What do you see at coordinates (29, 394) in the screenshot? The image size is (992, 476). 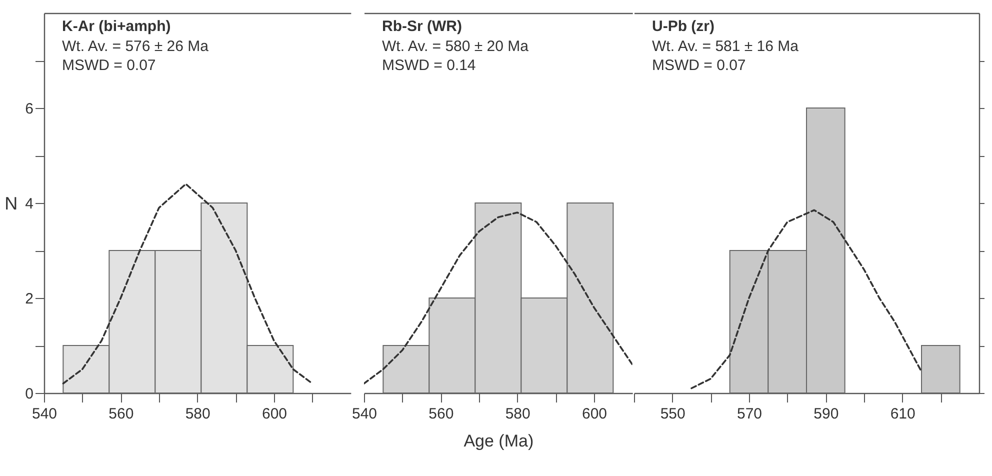 I see `y-tick-label: 0` at bounding box center [29, 394].